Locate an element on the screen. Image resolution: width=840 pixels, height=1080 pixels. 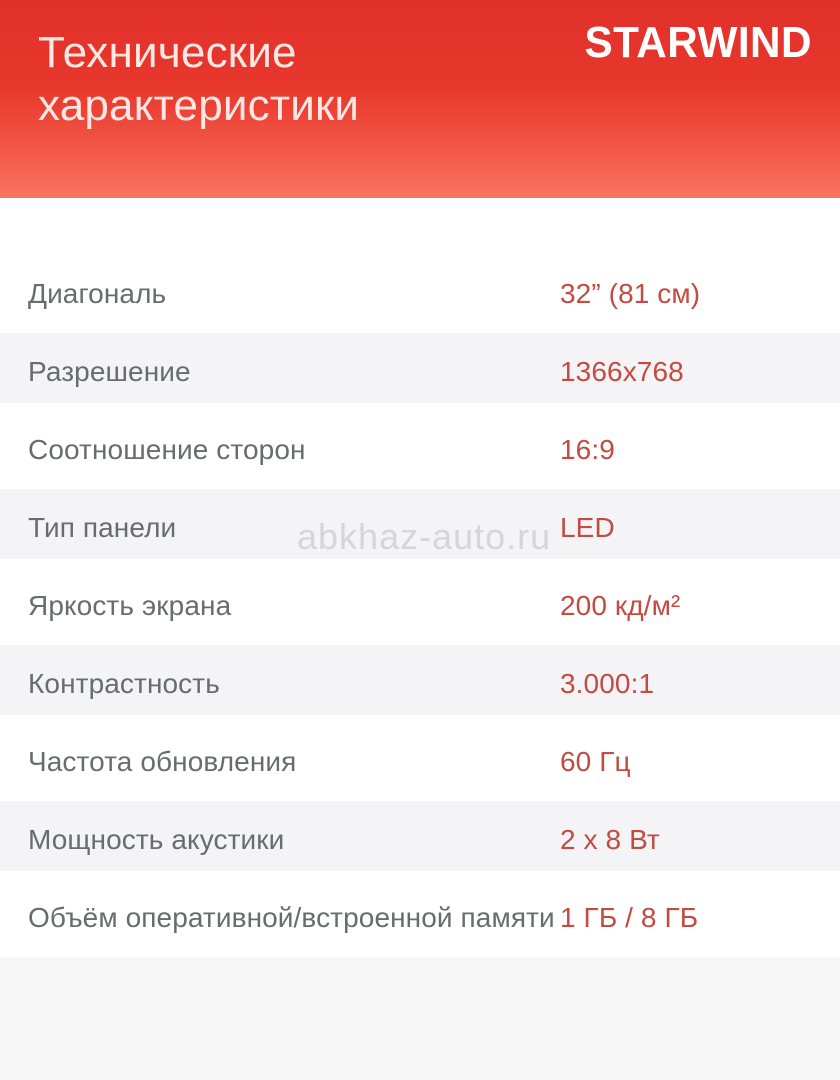
spec-label: Соотношение сторон is located at coordinates (167, 449).